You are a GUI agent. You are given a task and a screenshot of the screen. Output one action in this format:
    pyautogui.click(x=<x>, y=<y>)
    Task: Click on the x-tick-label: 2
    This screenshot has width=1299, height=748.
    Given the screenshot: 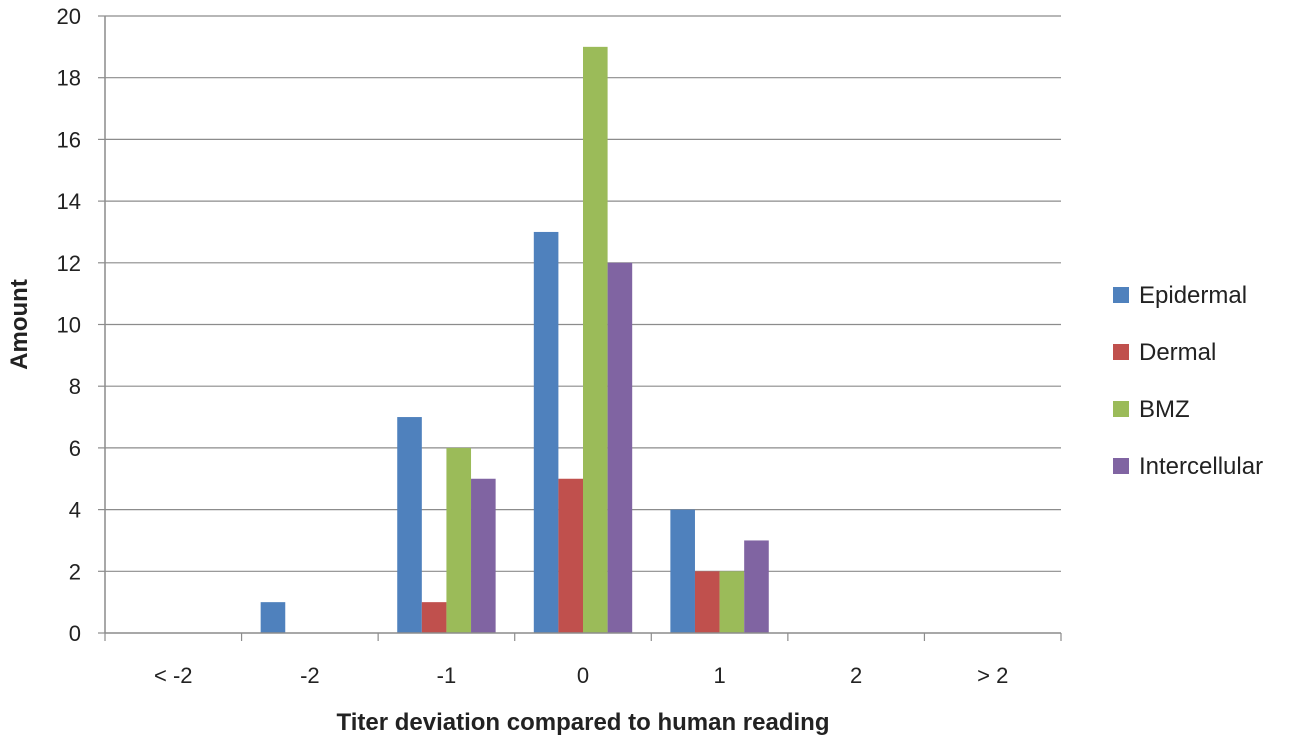 What is the action you would take?
    pyautogui.click(x=856, y=675)
    